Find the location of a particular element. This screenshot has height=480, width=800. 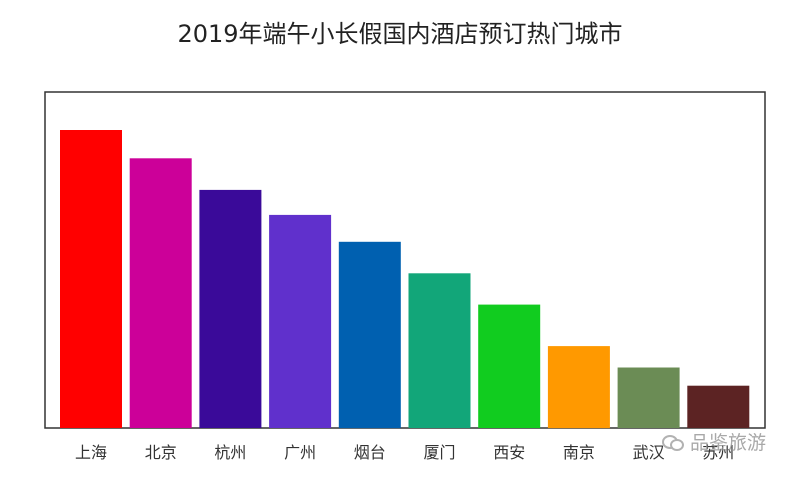

x-tick-label: 武汉 is located at coordinates (649, 452).